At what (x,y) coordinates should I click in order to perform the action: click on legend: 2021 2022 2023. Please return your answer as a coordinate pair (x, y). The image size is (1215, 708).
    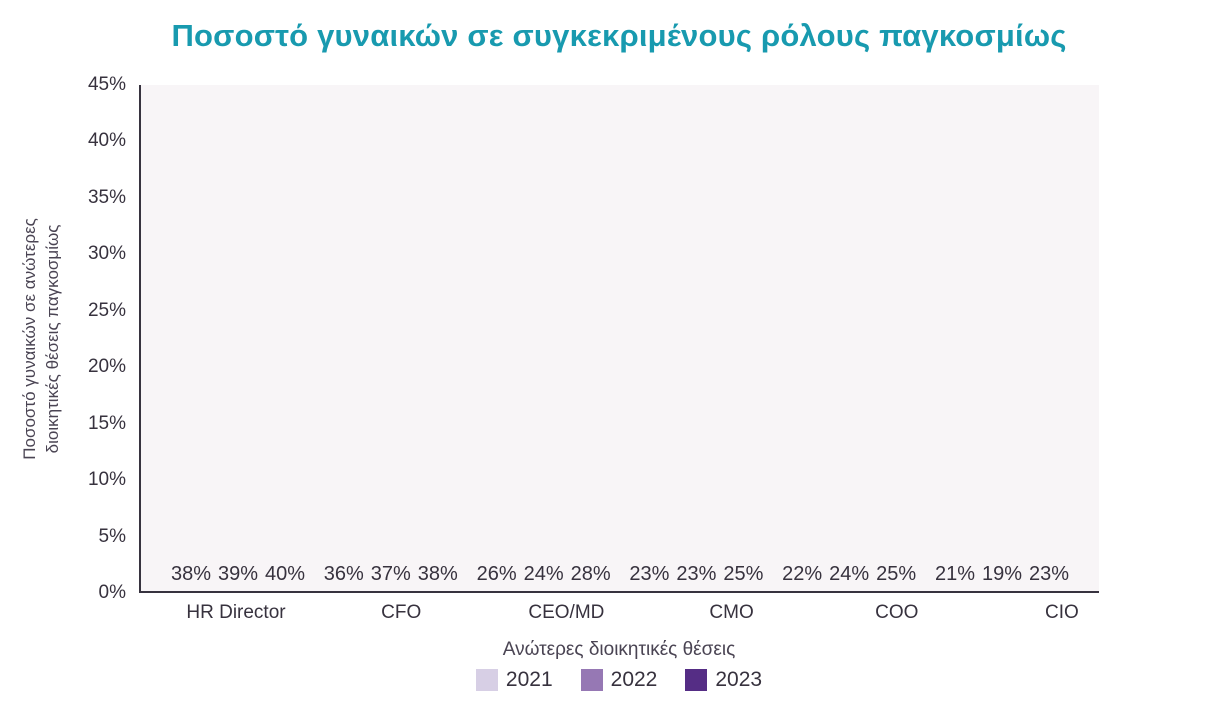
    Looking at the image, I should click on (619, 680).